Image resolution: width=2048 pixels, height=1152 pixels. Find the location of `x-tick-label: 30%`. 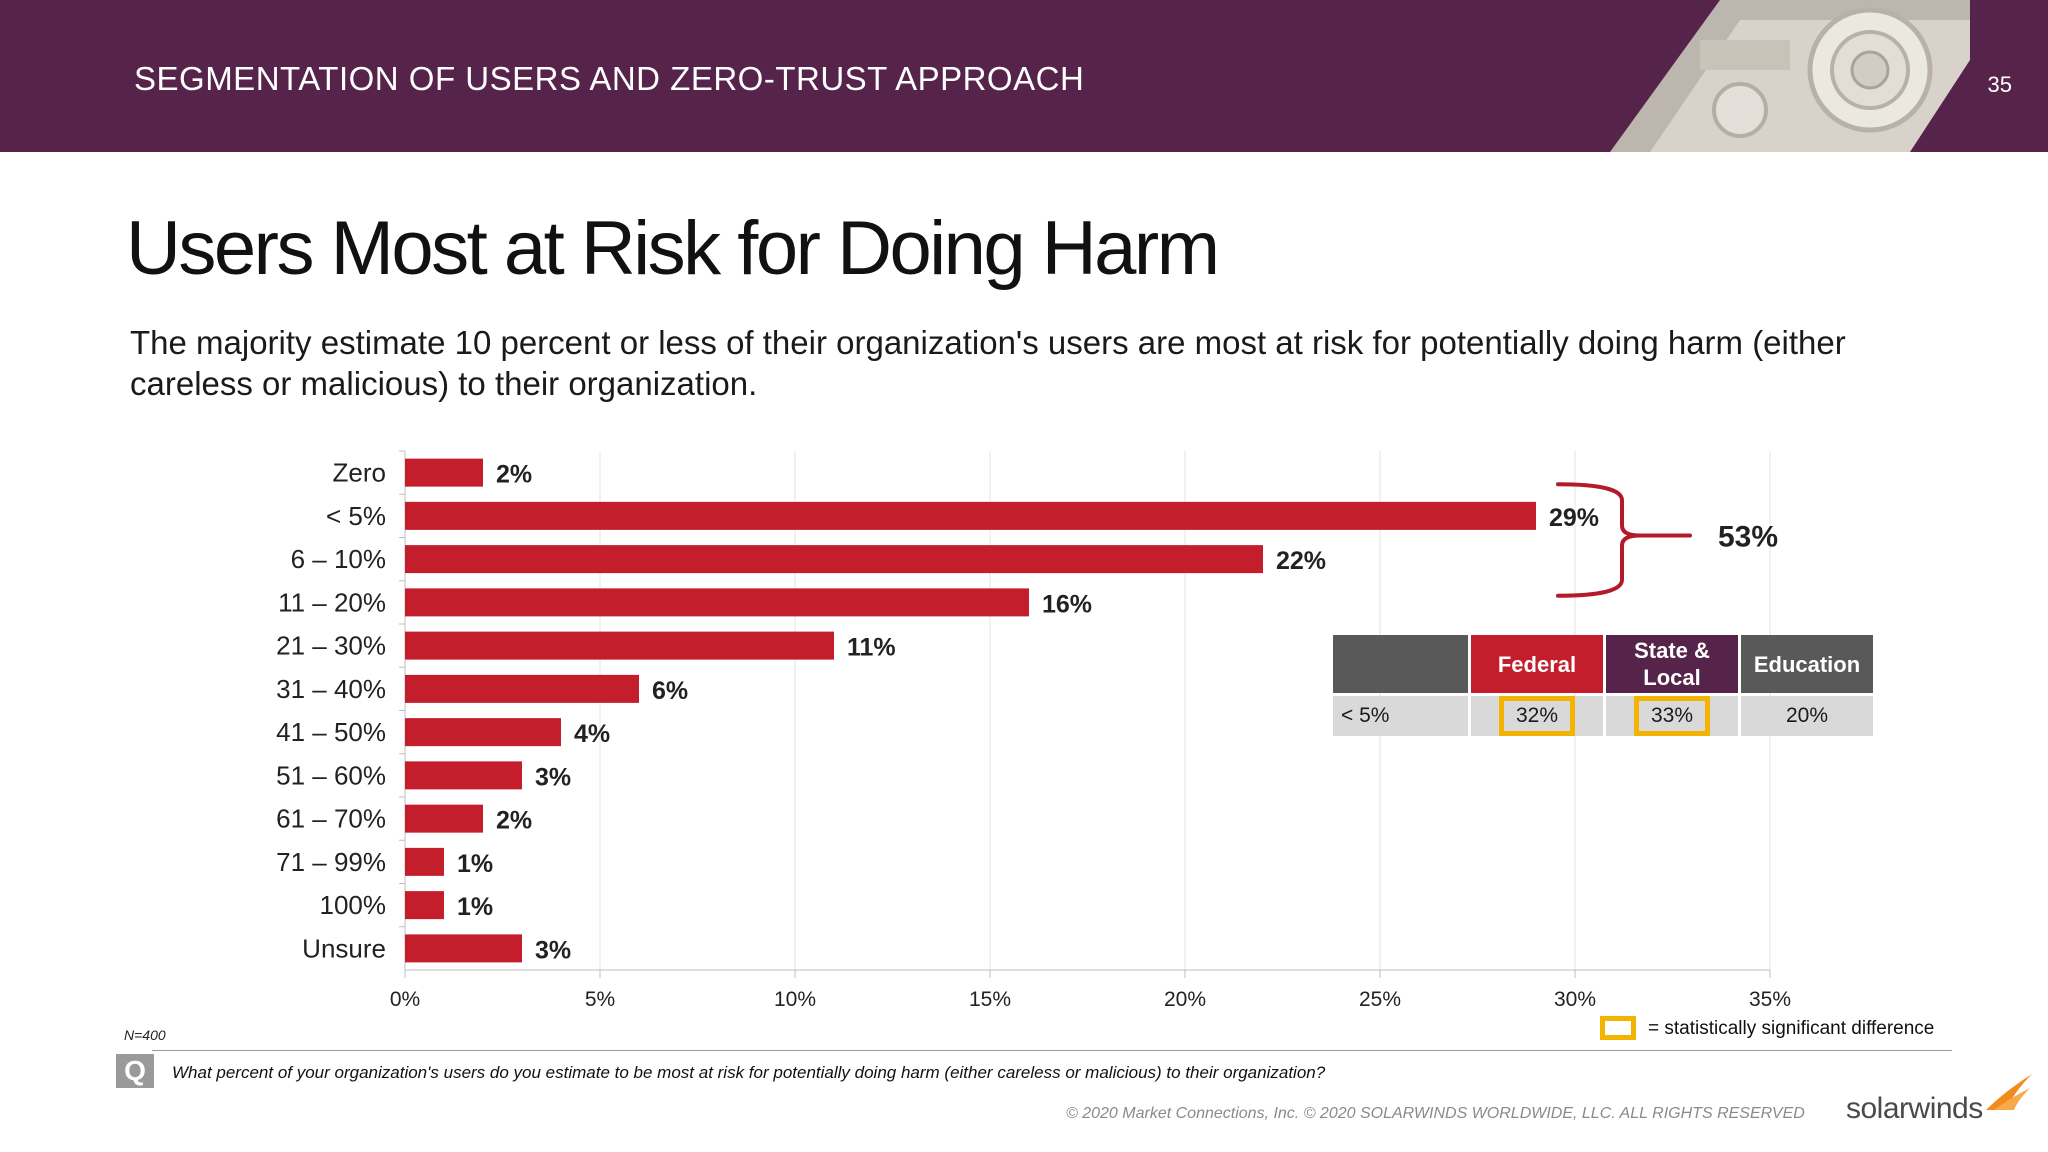

x-tick-label: 30% is located at coordinates (1575, 999).